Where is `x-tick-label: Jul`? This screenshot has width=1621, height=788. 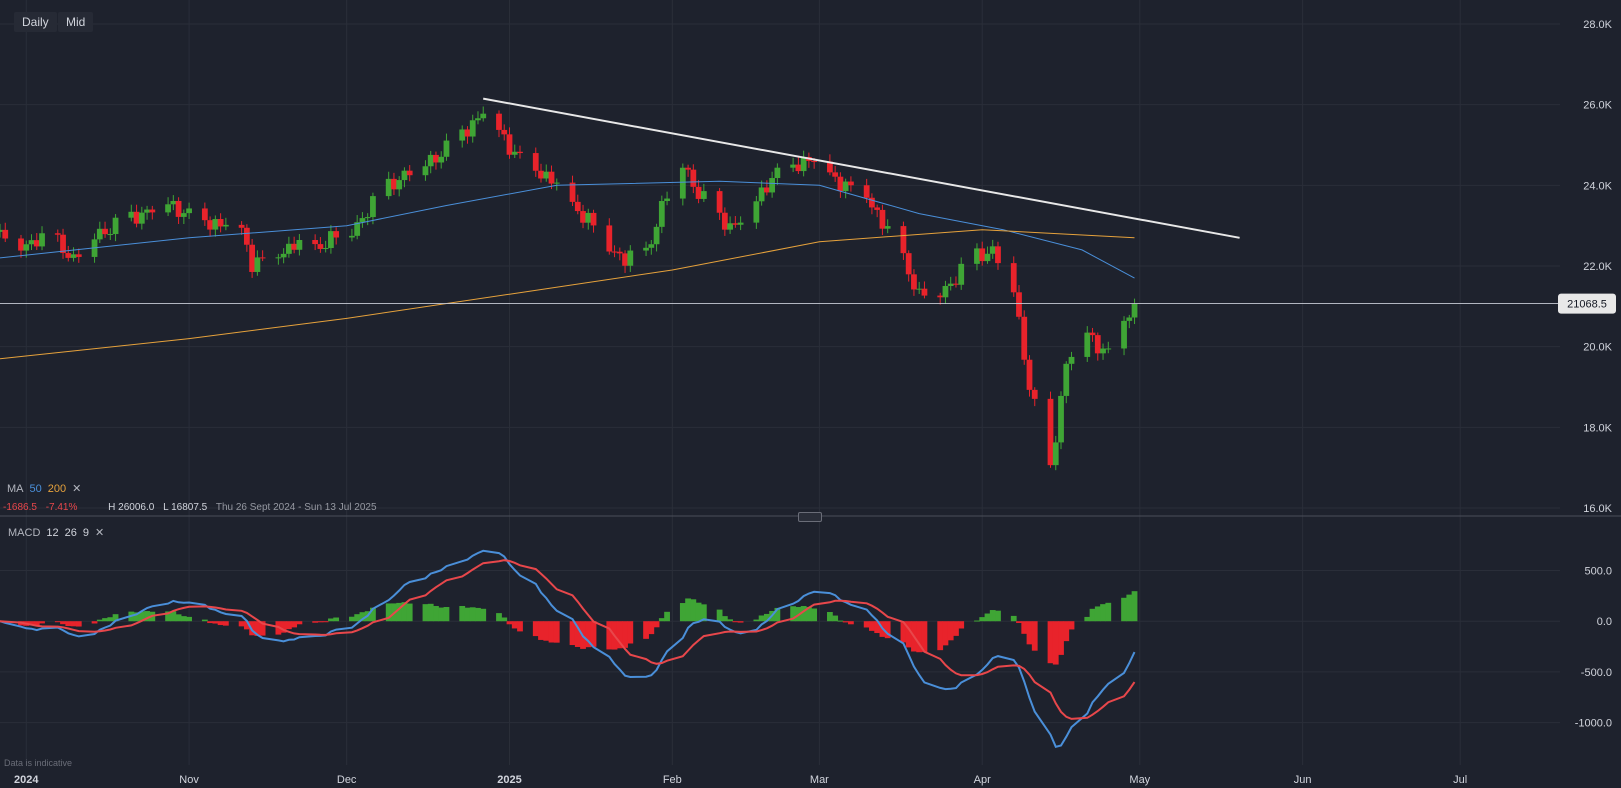 x-tick-label: Jul is located at coordinates (1460, 780).